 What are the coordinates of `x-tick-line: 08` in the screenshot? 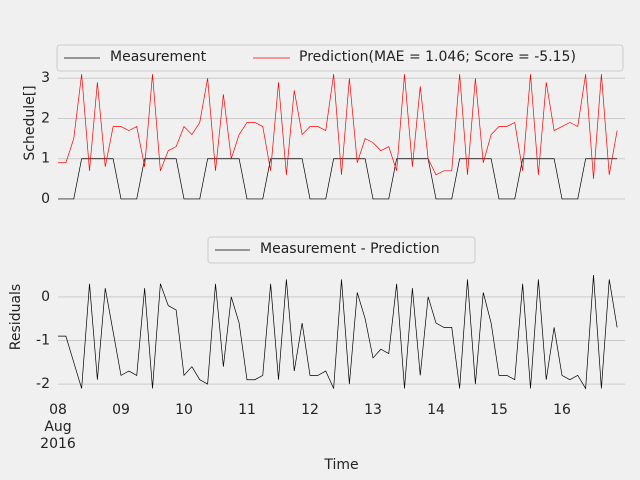 It's located at (58, 410).